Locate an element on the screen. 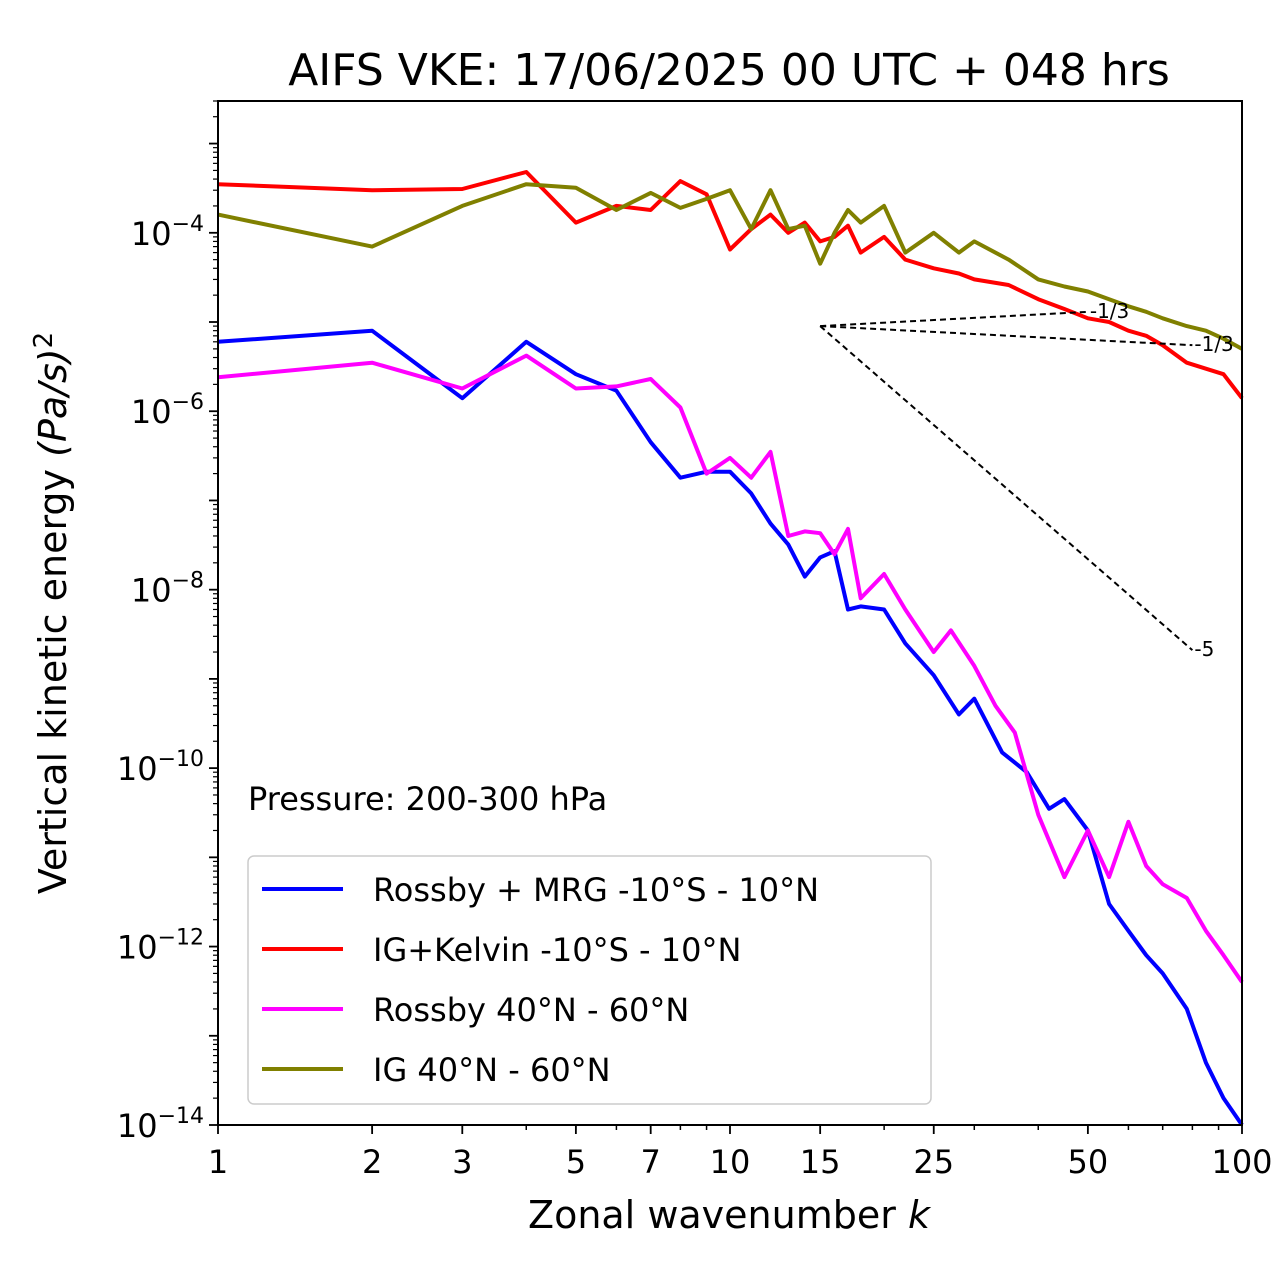 Image resolution: width=1280 pixels, height=1288 pixels. reference-line-label-0: -1/3 is located at coordinates (1109, 311).